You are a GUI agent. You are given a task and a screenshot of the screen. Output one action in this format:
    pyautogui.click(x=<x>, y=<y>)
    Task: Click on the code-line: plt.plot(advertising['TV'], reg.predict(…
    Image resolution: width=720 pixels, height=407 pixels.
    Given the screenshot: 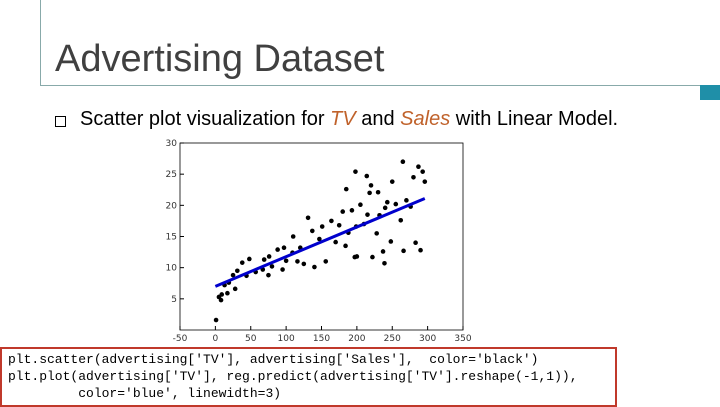 What is the action you would take?
    pyautogui.click(x=293, y=376)
    